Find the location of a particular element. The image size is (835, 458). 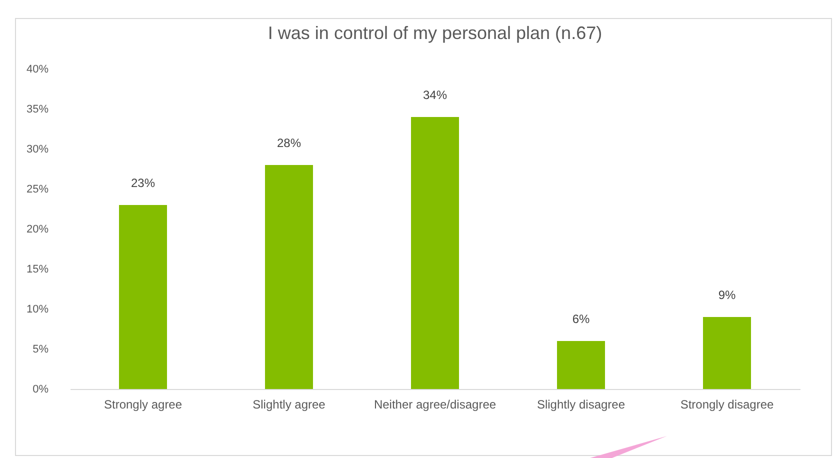

chart-title: I was in control of my personal plan (n.67) is located at coordinates (435, 33).